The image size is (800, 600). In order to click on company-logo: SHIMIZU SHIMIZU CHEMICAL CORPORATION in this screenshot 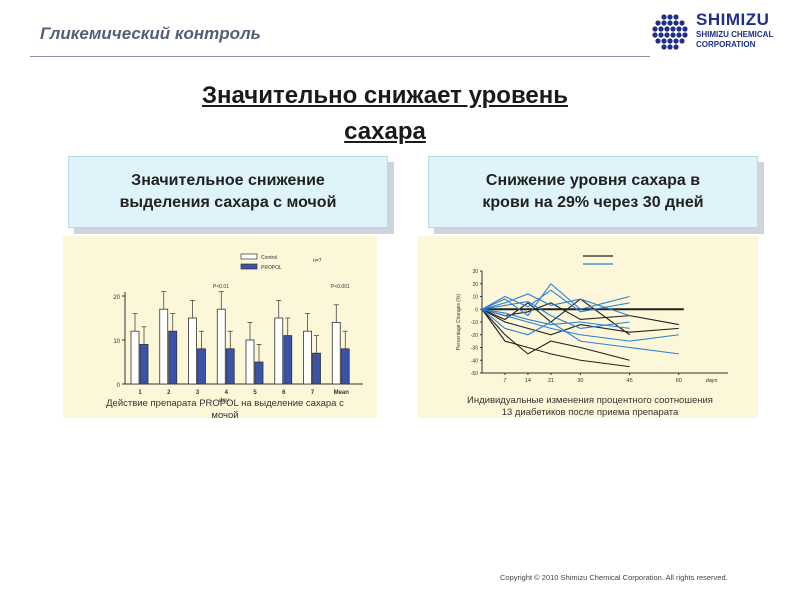, I will do `click(720, 32)`.